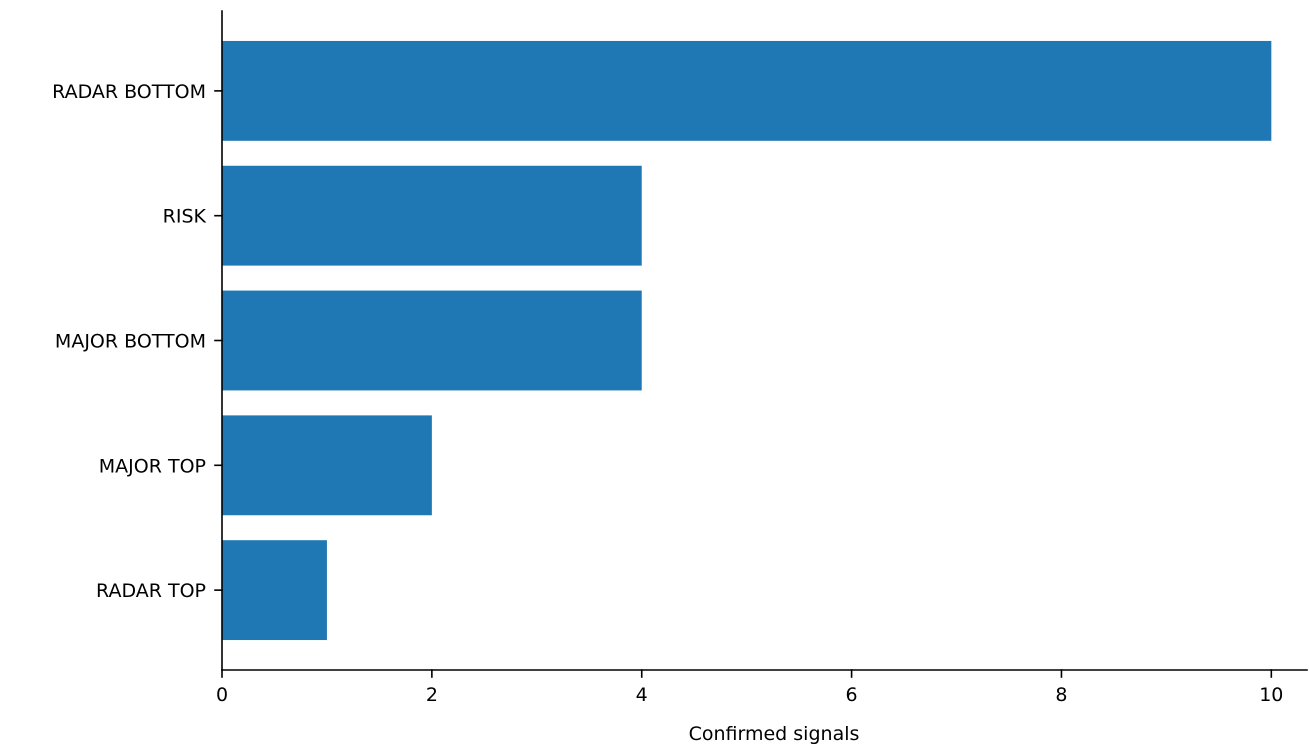  I want to click on bar-major-bottom, so click(432, 340).